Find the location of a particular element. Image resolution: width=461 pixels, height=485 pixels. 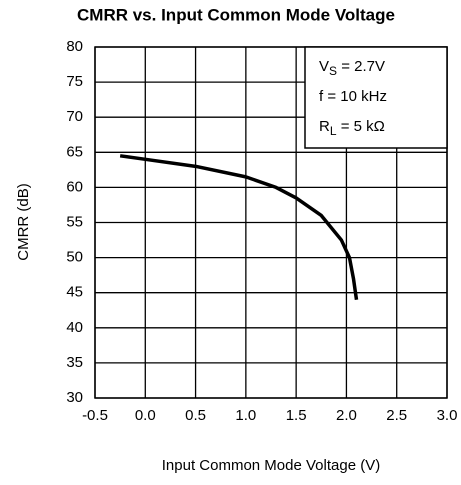

x-tick-label: 0.0 is located at coordinates (145, 415).